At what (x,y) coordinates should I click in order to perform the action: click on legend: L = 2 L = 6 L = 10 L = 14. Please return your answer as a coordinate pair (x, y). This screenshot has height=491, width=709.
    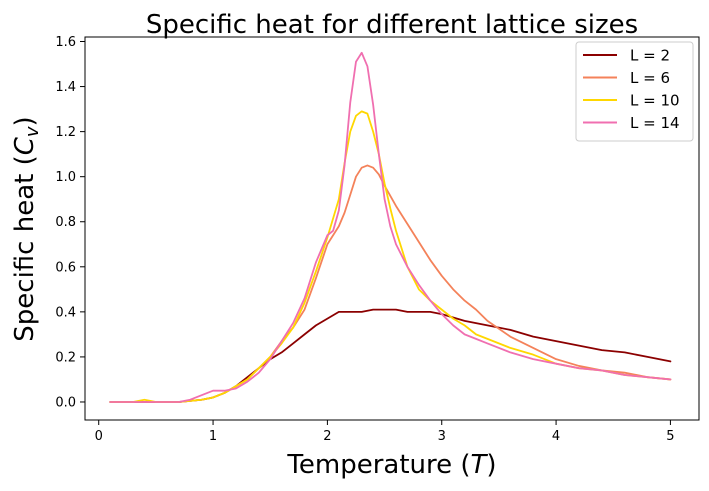
    Looking at the image, I should click on (634, 91).